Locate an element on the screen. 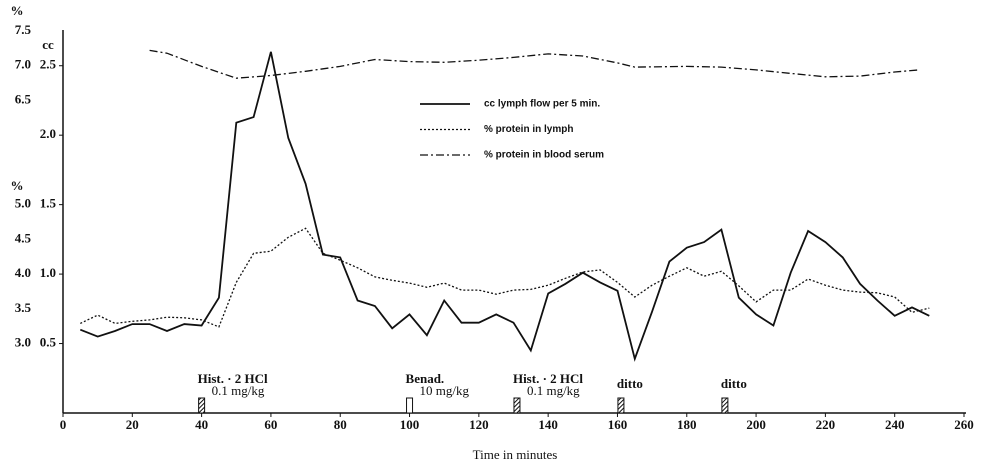  y2-tick-label: 6.5 is located at coordinates (23, 98).